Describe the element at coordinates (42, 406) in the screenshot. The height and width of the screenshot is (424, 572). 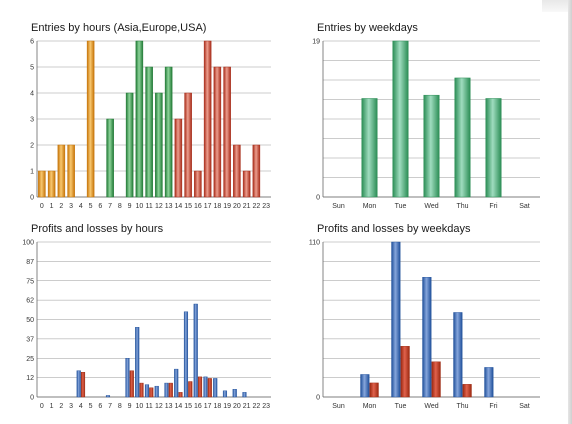
I see `x-tick-label: 0` at that location.